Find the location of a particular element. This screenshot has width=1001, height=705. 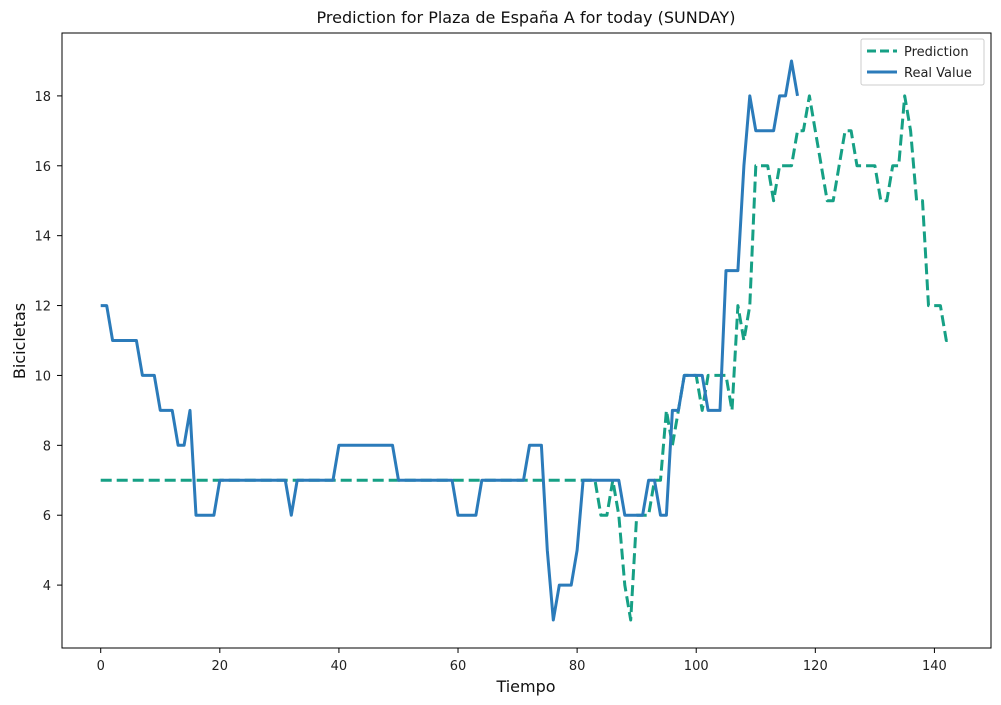

y-tick-label: 14 is located at coordinates (42, 237).